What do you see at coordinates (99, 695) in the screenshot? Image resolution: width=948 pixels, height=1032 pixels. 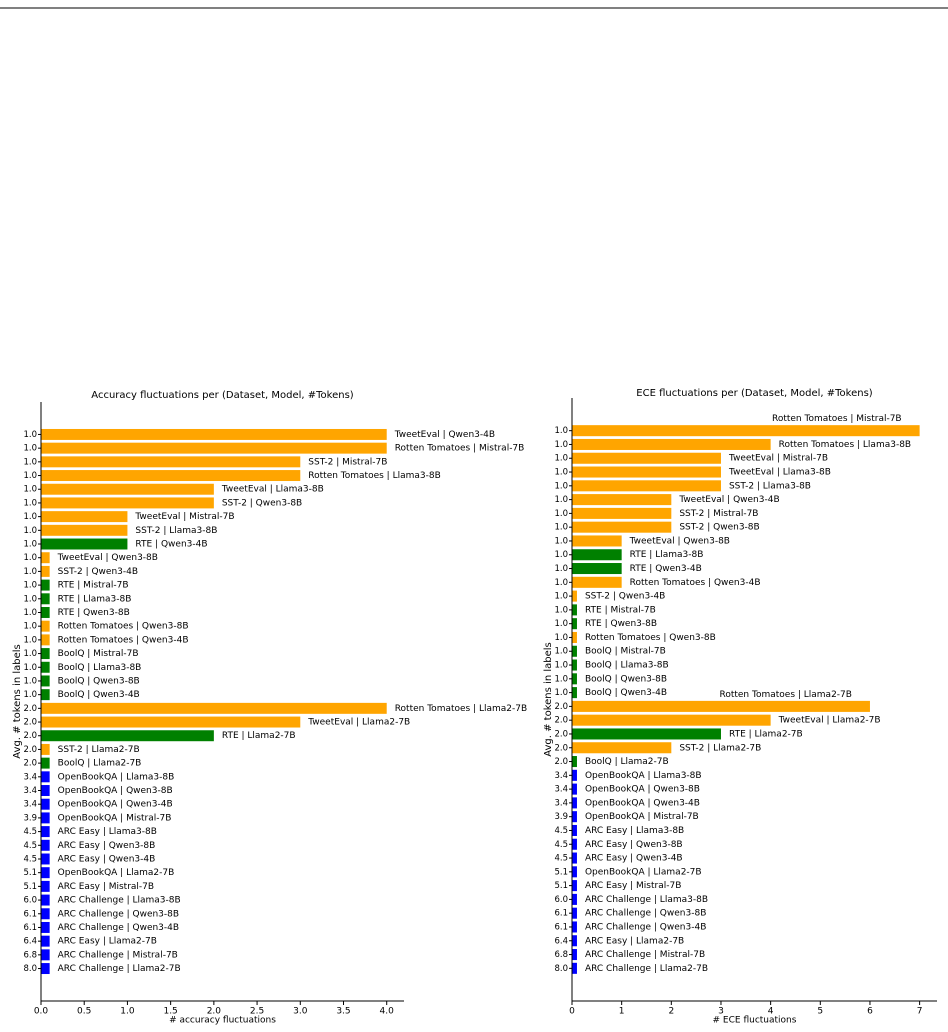 I see `bar-label: BoolQ | Qwen3-4B` at bounding box center [99, 695].